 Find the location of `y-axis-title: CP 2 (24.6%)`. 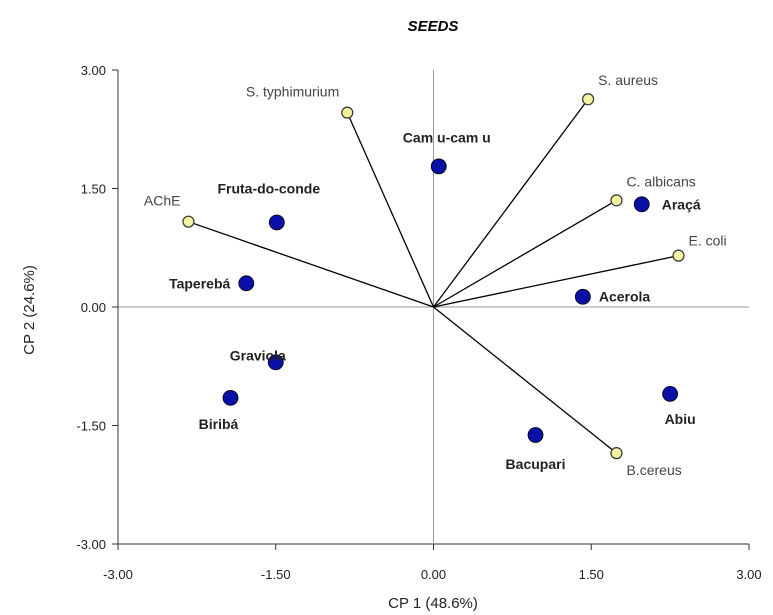

y-axis-title: CP 2 (24.6%) is located at coordinates (29, 310).